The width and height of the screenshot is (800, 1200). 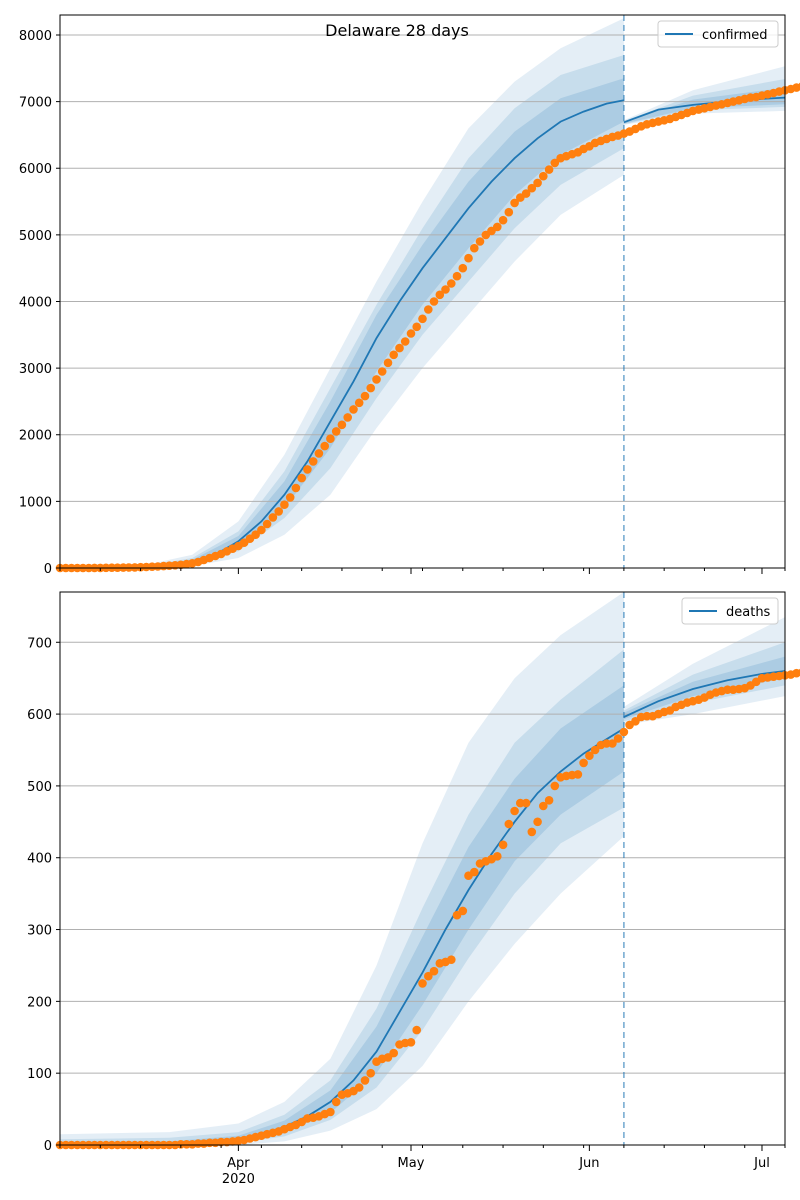 What do you see at coordinates (238, 1179) in the screenshot?
I see `deaths-x-tick-sublabel: 2020` at bounding box center [238, 1179].